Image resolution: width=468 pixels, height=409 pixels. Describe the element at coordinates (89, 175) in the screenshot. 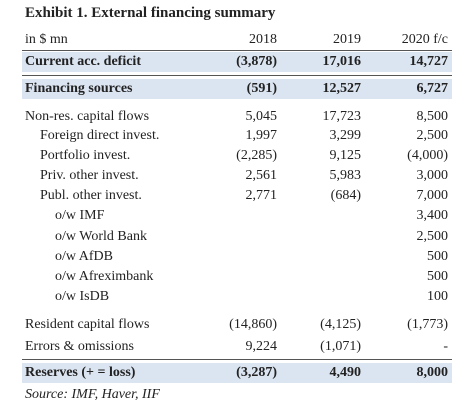

I see `row-label: Priv. other invest.` at that location.